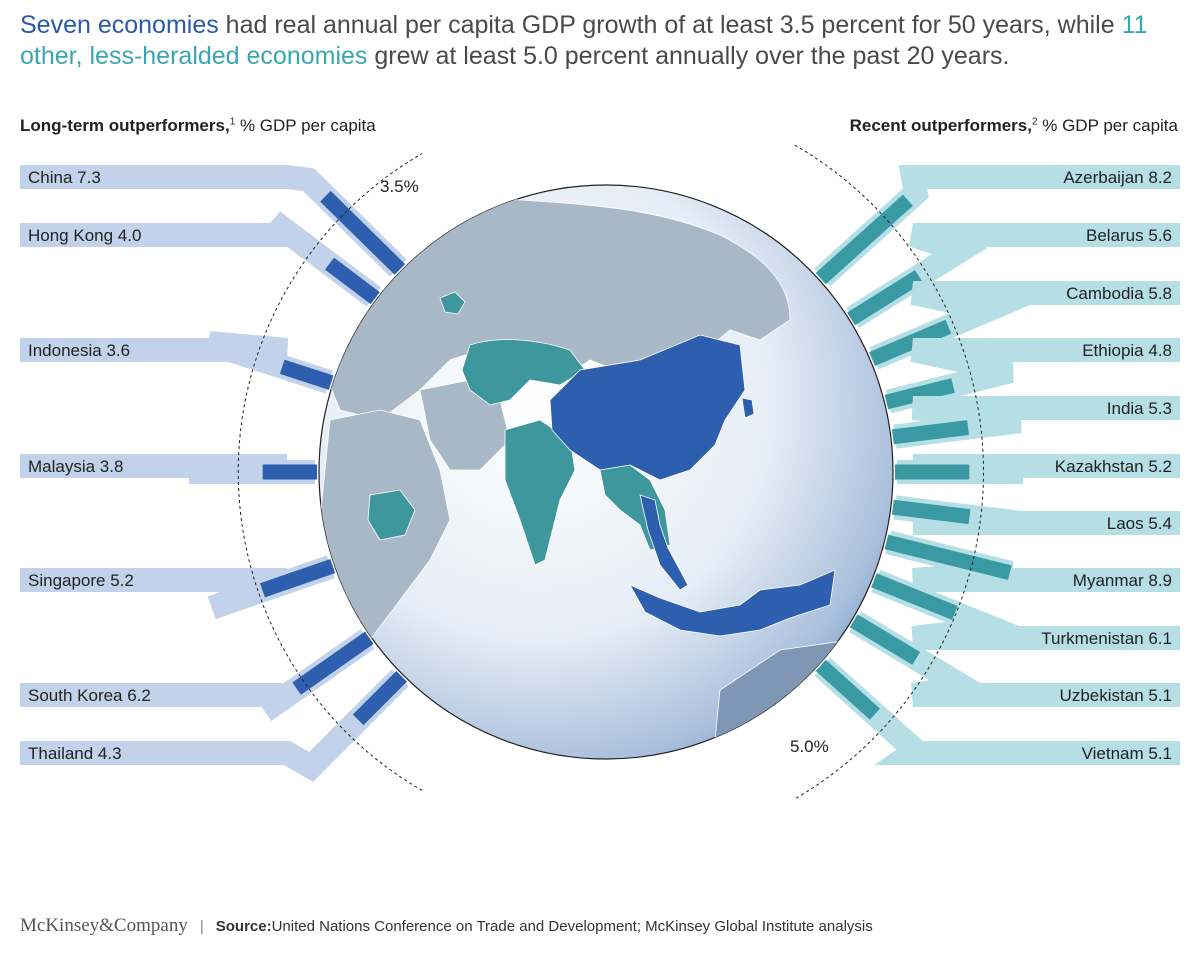 The image size is (1200, 954). Describe the element at coordinates (119, 25) in the screenshot. I see `headline-highlight-long-term: Seven economies` at that location.